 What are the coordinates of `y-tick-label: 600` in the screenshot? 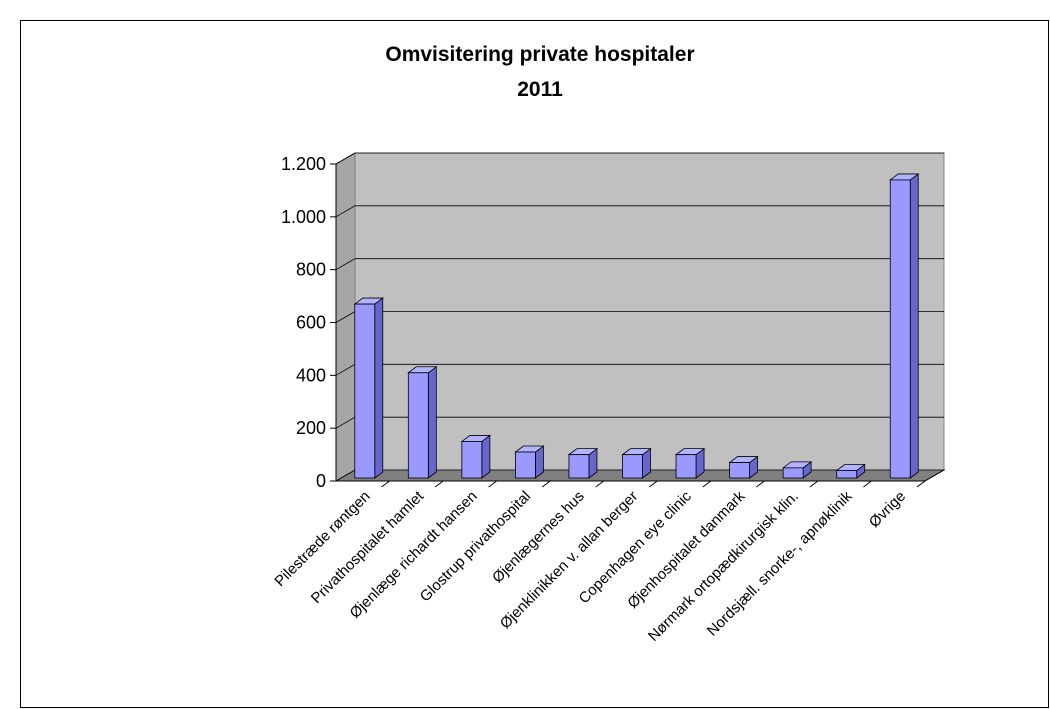 It's located at (311, 323).